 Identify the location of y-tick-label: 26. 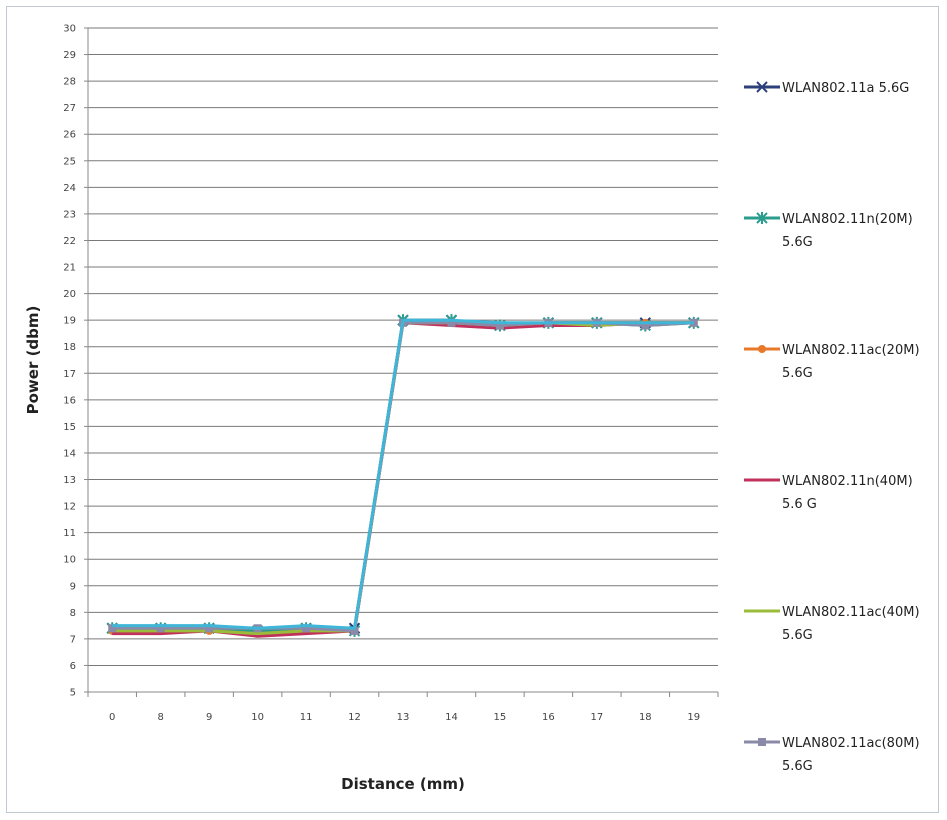
(69, 135).